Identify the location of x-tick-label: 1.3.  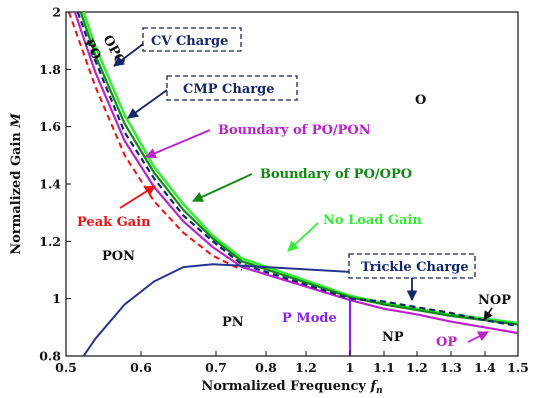
(451, 367).